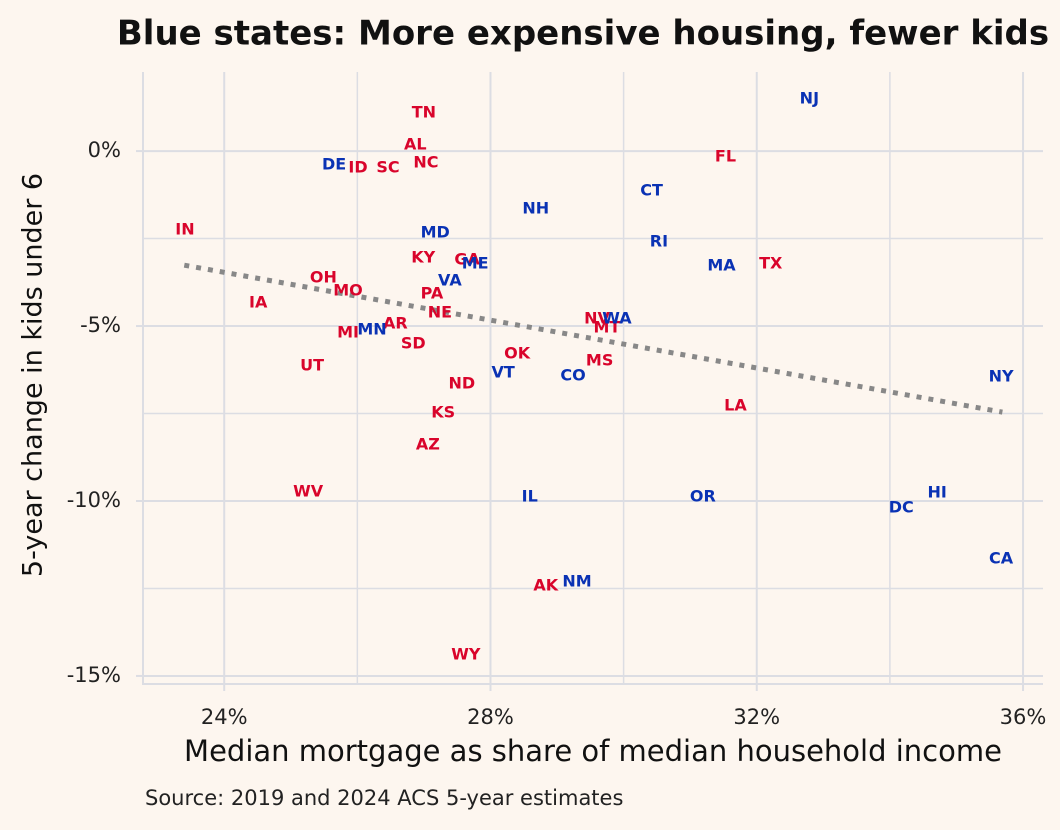 This screenshot has width=1060, height=830. Describe the element at coordinates (545, 585) in the screenshot. I see `state-point: AK` at that location.